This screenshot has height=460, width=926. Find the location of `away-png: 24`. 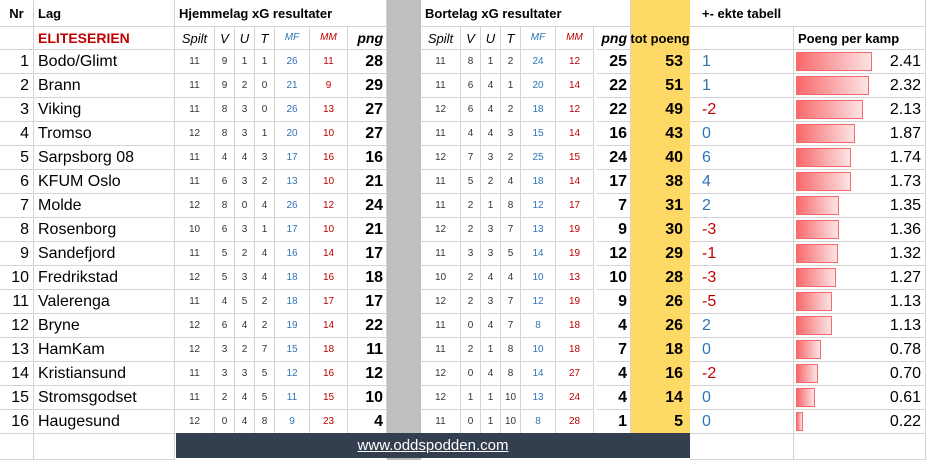

away-png: 24 is located at coordinates (613, 158).